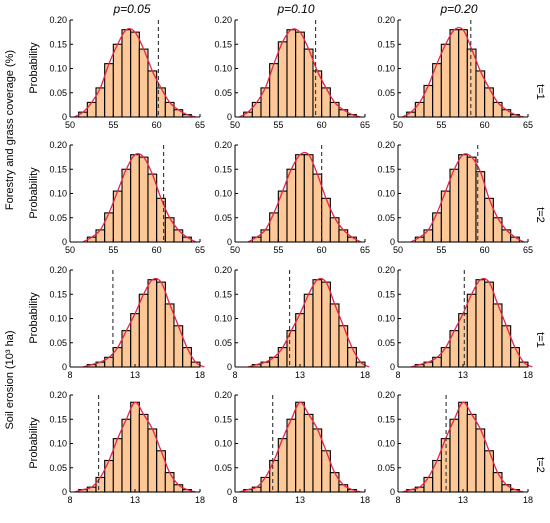 This screenshot has height=523, width=550. I want to click on row-group-label-forestry: Forestry and grass coverage (%), so click(10, 130).